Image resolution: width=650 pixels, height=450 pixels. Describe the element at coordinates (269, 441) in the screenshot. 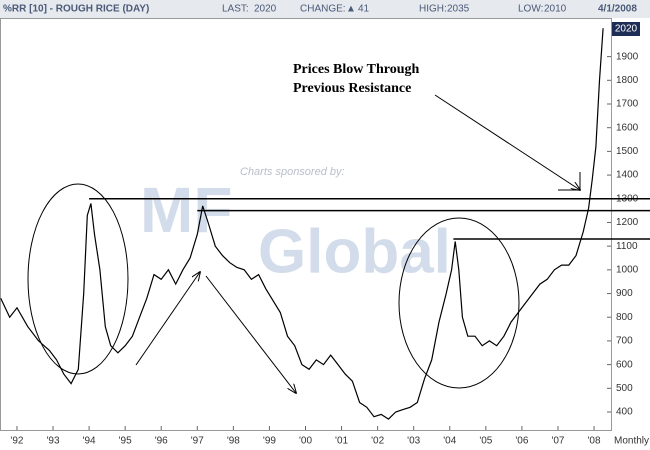

I see `x-tick-label: '99` at that location.